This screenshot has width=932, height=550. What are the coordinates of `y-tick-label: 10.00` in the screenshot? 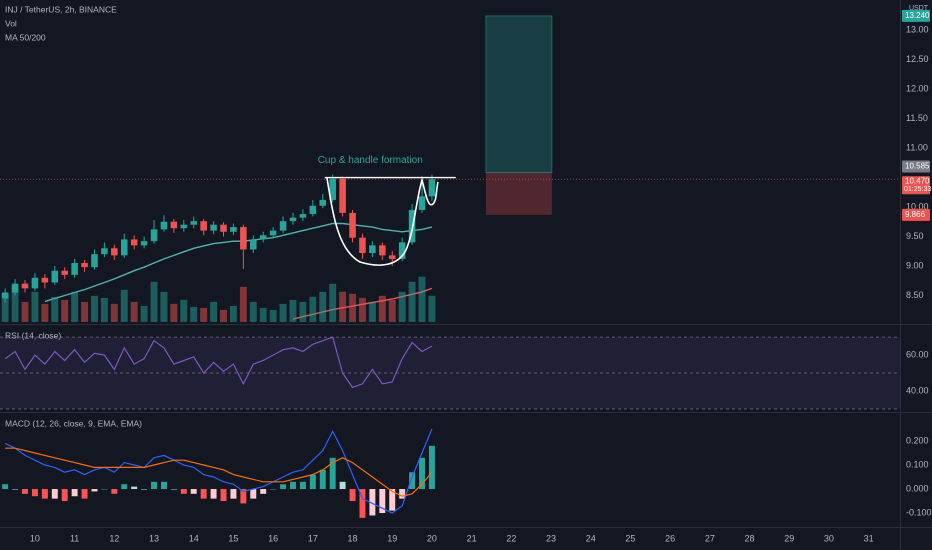 It's located at (917, 206).